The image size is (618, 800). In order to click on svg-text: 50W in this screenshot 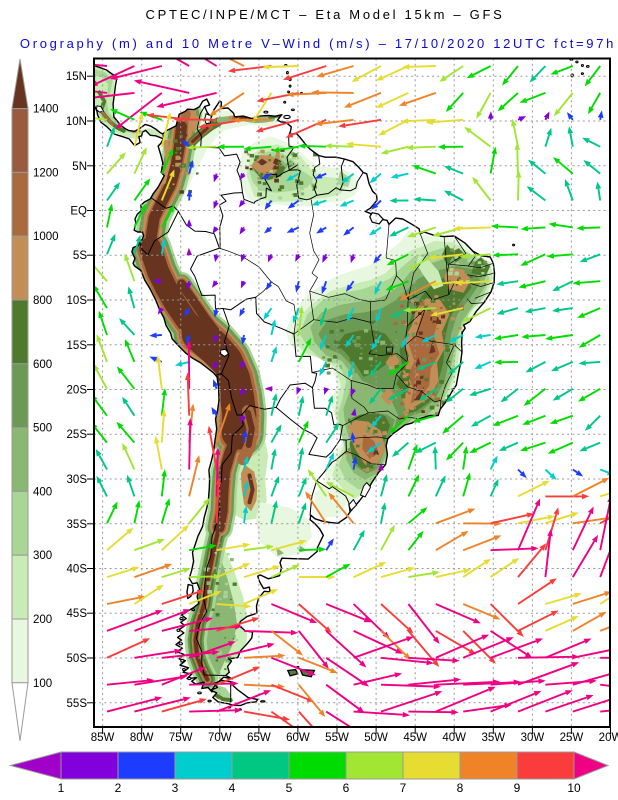, I will do `click(376, 738)`.